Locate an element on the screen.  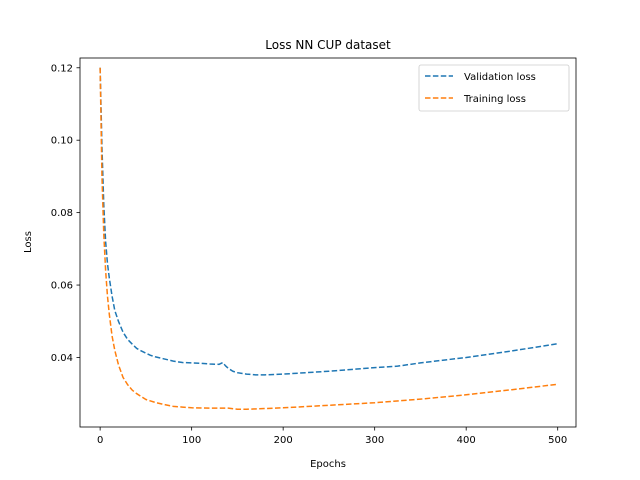
chart-title: Loss NN CUP dataset is located at coordinates (328, 45).